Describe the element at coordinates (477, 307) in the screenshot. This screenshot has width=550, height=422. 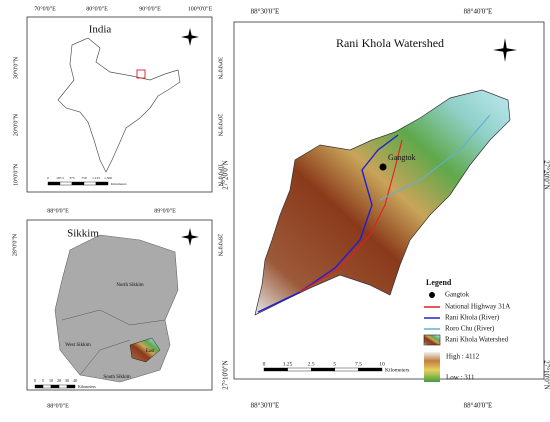
I see `legend-item: National Highway 31A` at that location.